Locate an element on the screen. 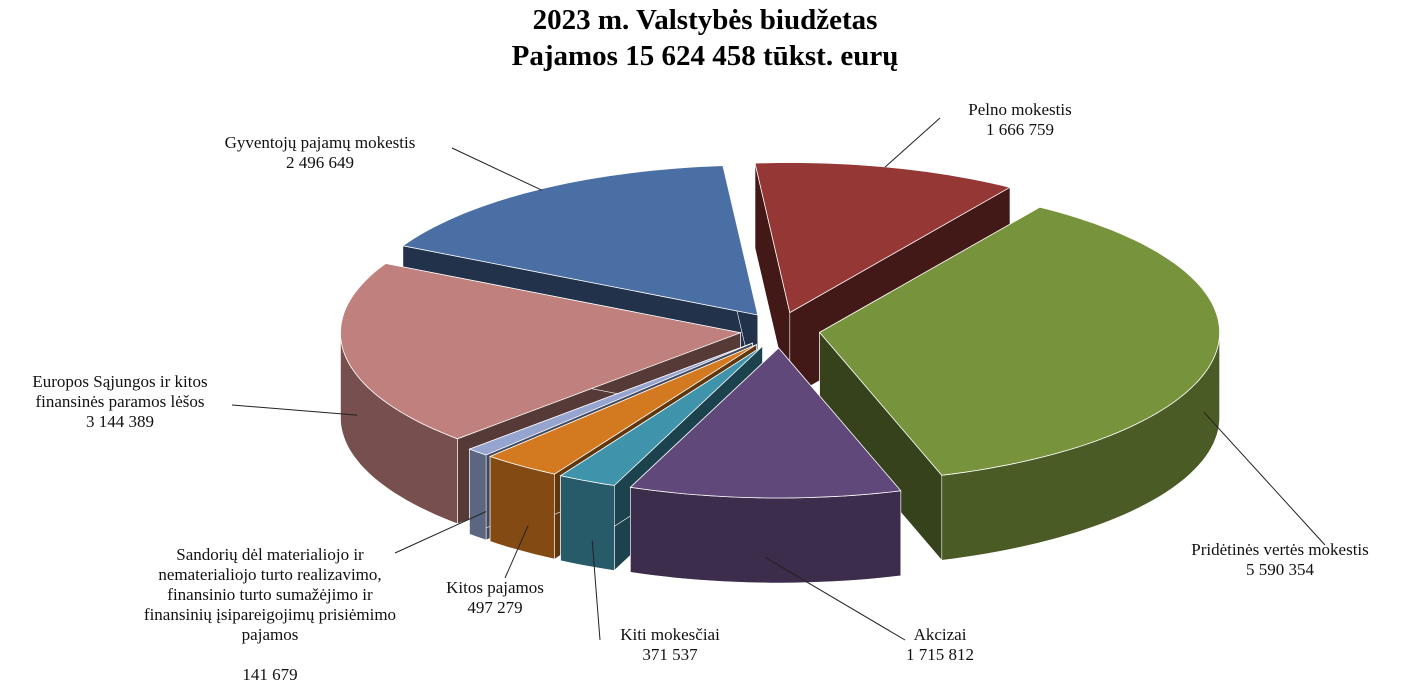 This screenshot has width=1410, height=698. slice-value: 2 496 649 is located at coordinates (320, 162).